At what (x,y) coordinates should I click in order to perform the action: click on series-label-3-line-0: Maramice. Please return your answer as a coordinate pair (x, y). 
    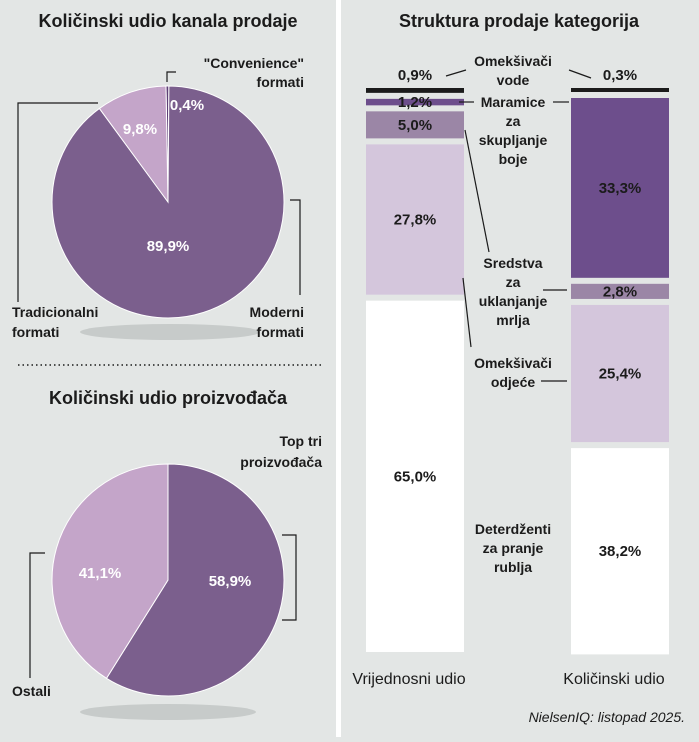
    Looking at the image, I should click on (513, 102).